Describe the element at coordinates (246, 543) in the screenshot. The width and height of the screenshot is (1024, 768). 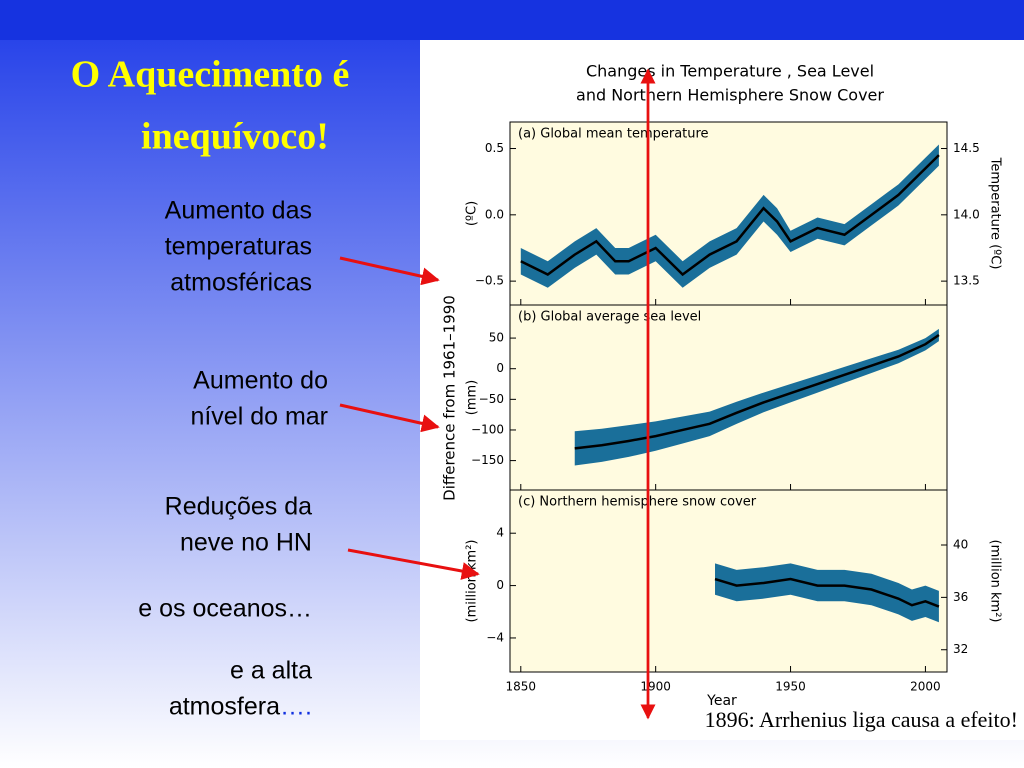
I see `slide-item: neve no HN` at that location.